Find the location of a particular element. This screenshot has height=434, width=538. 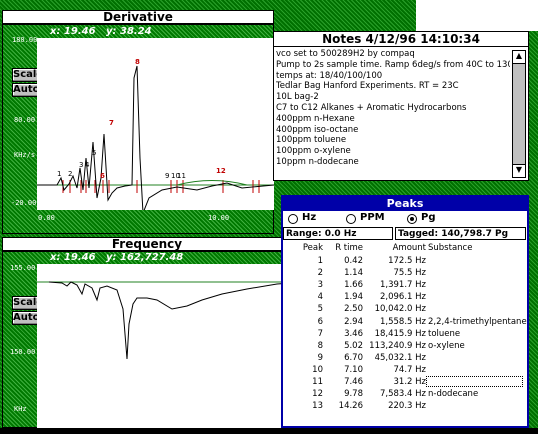

cell-peak: 8 is located at coordinates (320, 345).